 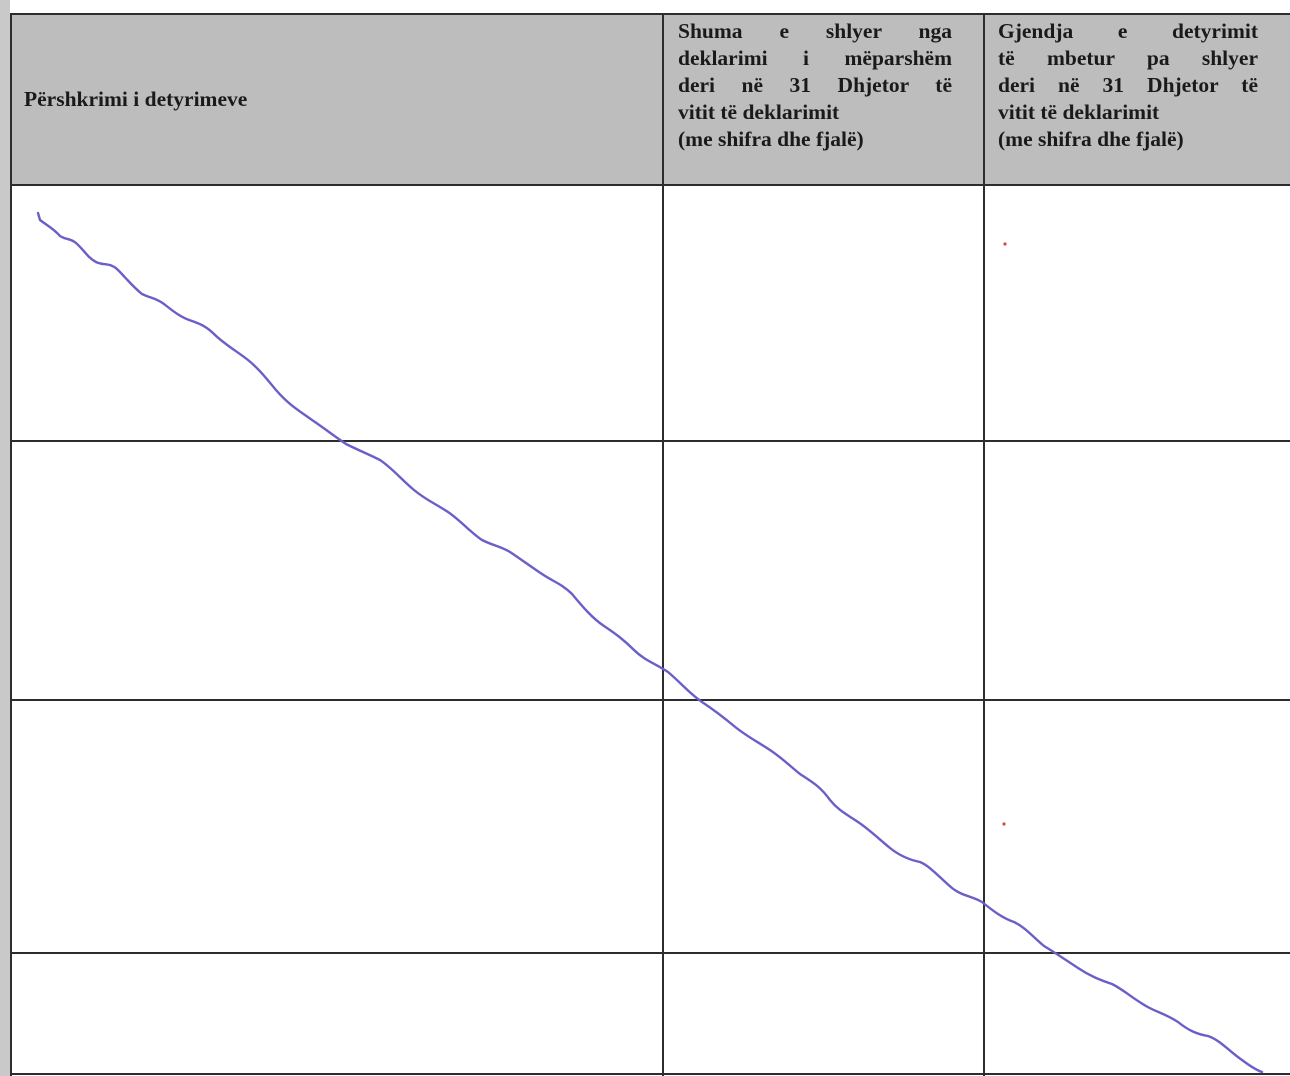 What do you see at coordinates (815, 31) in the screenshot?
I see `header-amount-repaid-line: Shuma e shlyer nga` at bounding box center [815, 31].